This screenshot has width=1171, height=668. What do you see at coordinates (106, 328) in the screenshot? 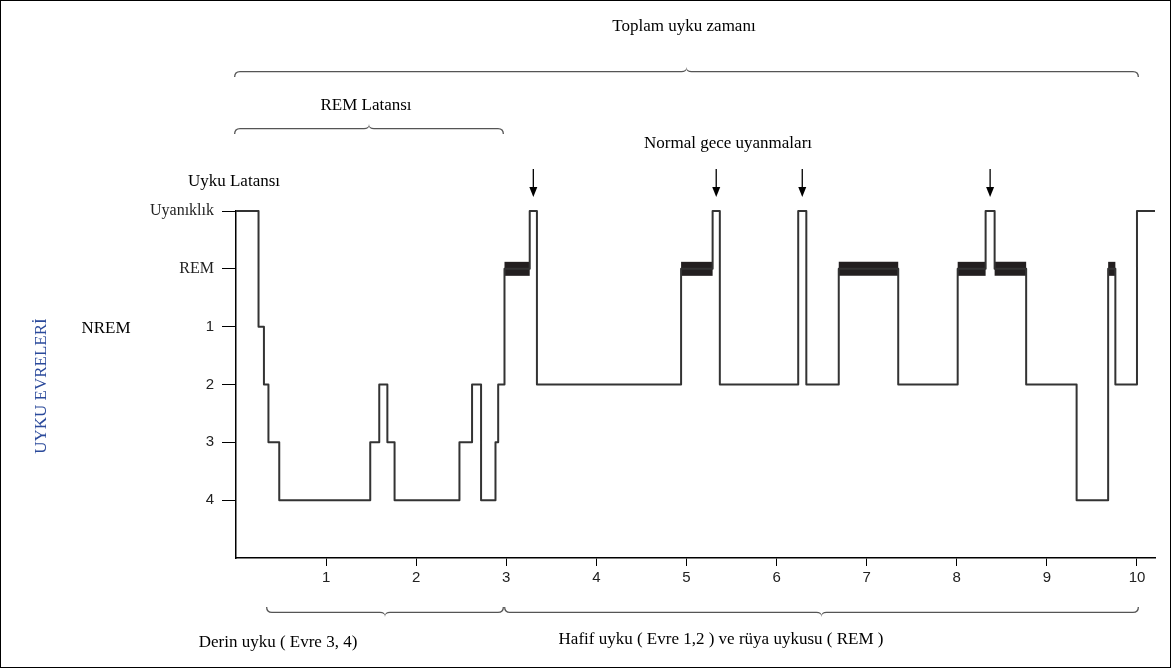
I see `text: NREM` at bounding box center [106, 328].